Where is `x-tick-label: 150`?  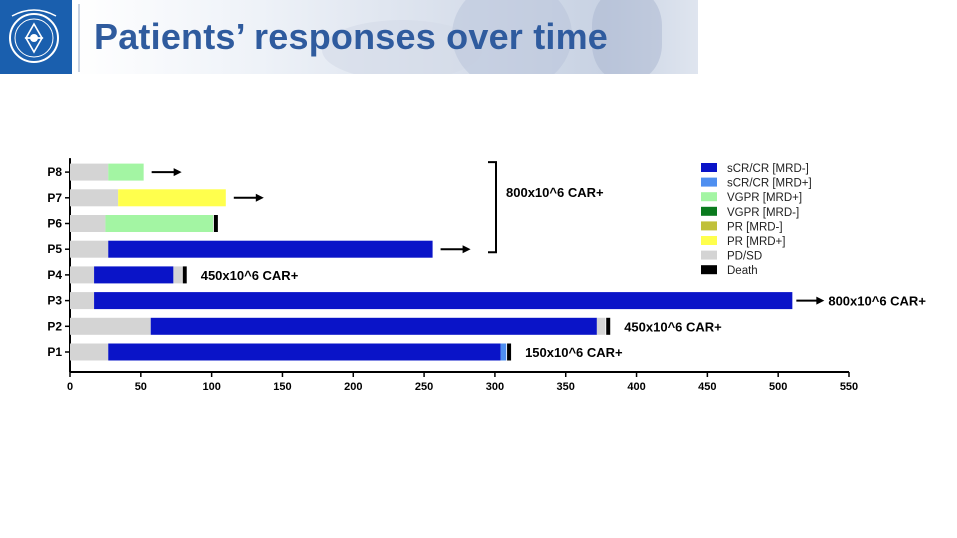 x-tick-label: 150 is located at coordinates (282, 387).